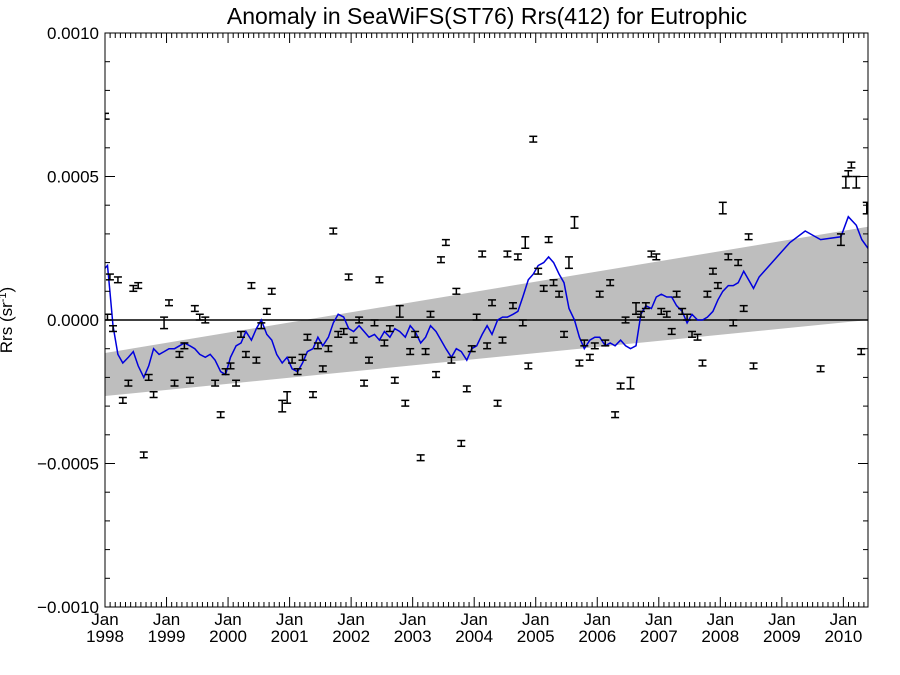 This screenshot has width=900, height=675. What do you see at coordinates (167, 636) in the screenshot?
I see `x-tick-label-year: 1999` at bounding box center [167, 636].